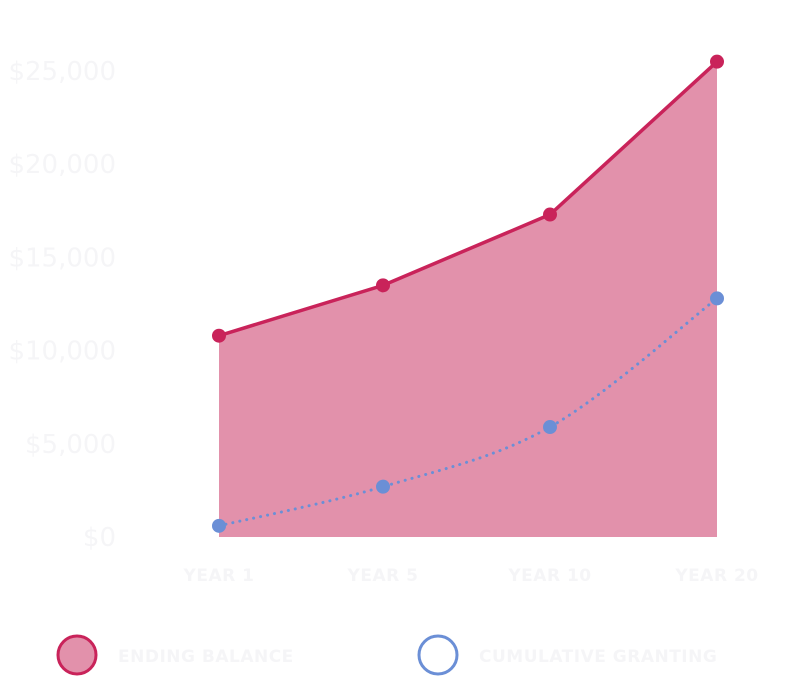  Describe the element at coordinates (471, 576) in the screenshot. I see `x-axis-ticks: YEAR 1 YEAR 5 YEAR 10 YEAR 20` at that location.